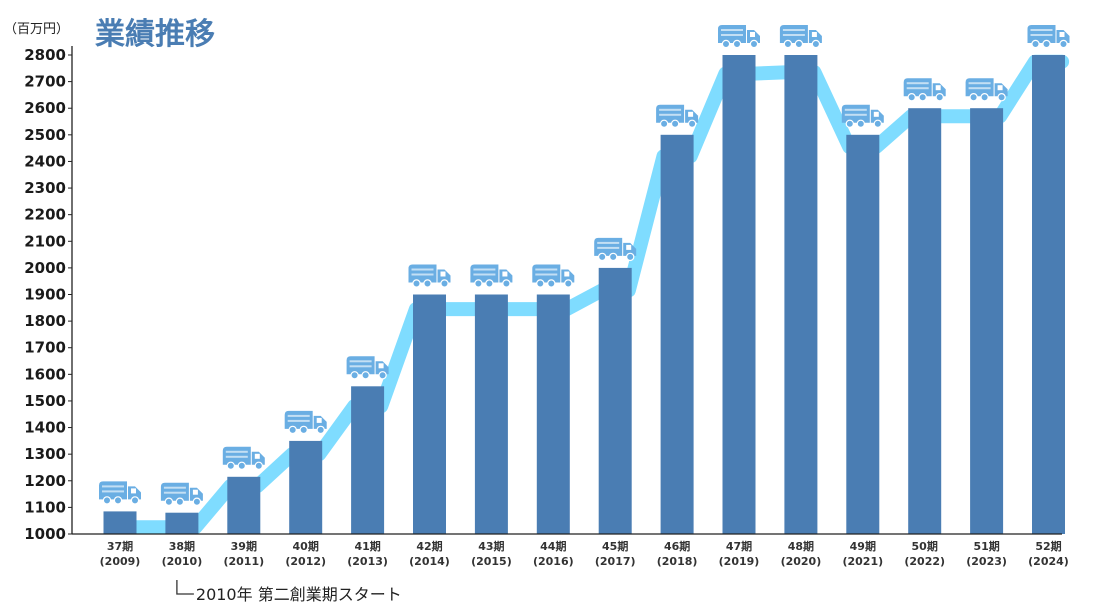 The image size is (1100, 603). What do you see at coordinates (553, 546) in the screenshot?
I see `x-tick-label-period: 44期` at bounding box center [553, 546].